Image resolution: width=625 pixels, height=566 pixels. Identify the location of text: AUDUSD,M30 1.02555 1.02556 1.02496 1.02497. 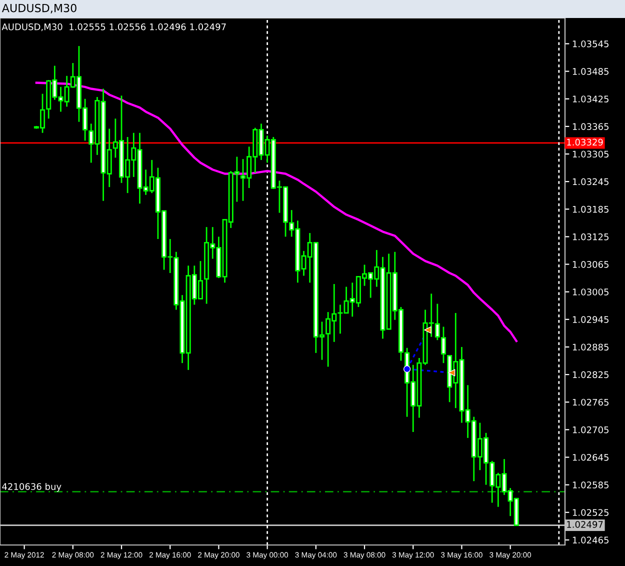
(114, 27).